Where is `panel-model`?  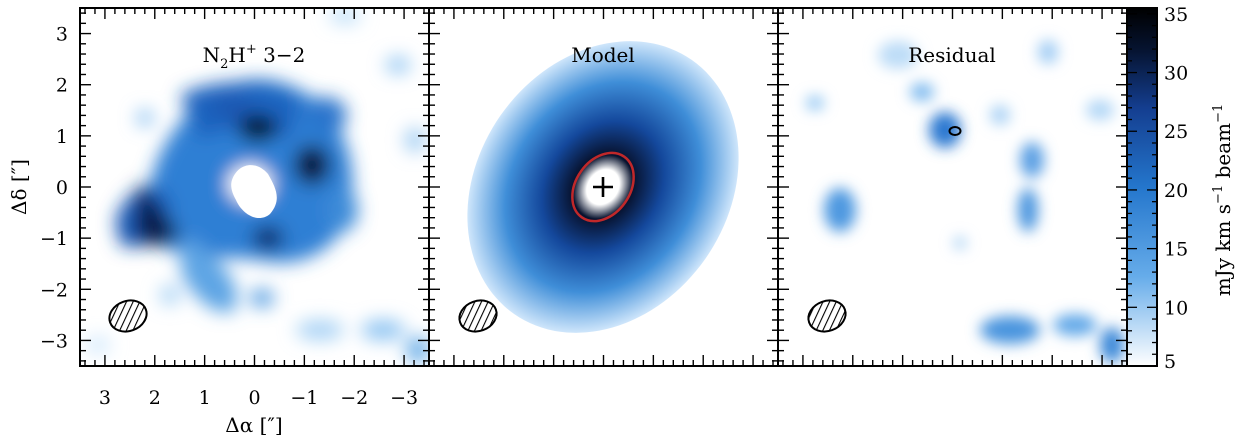 panel-model is located at coordinates (603, 187).